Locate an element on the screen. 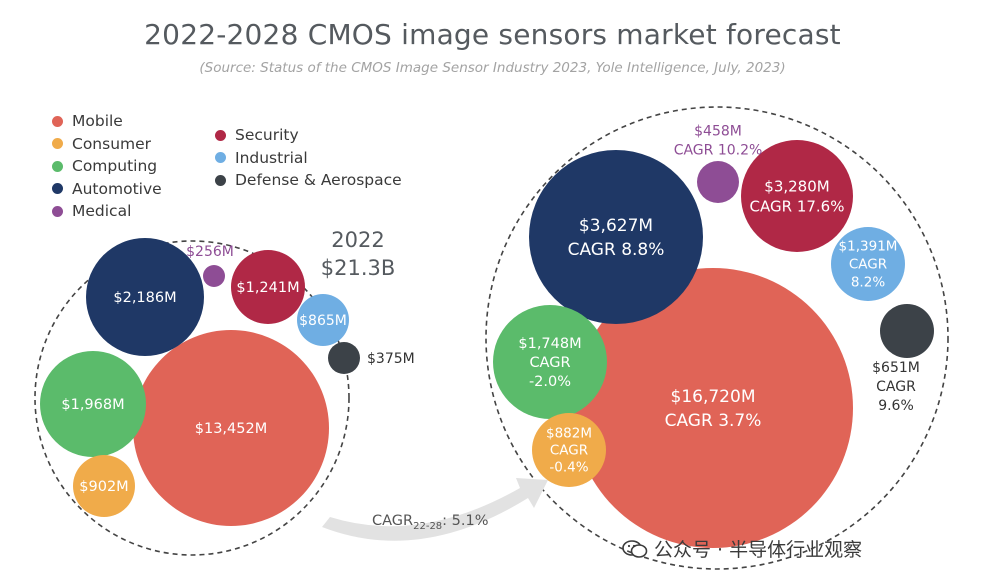 The image size is (985, 585). year-label-2022: 2022 is located at coordinates (357, 240).